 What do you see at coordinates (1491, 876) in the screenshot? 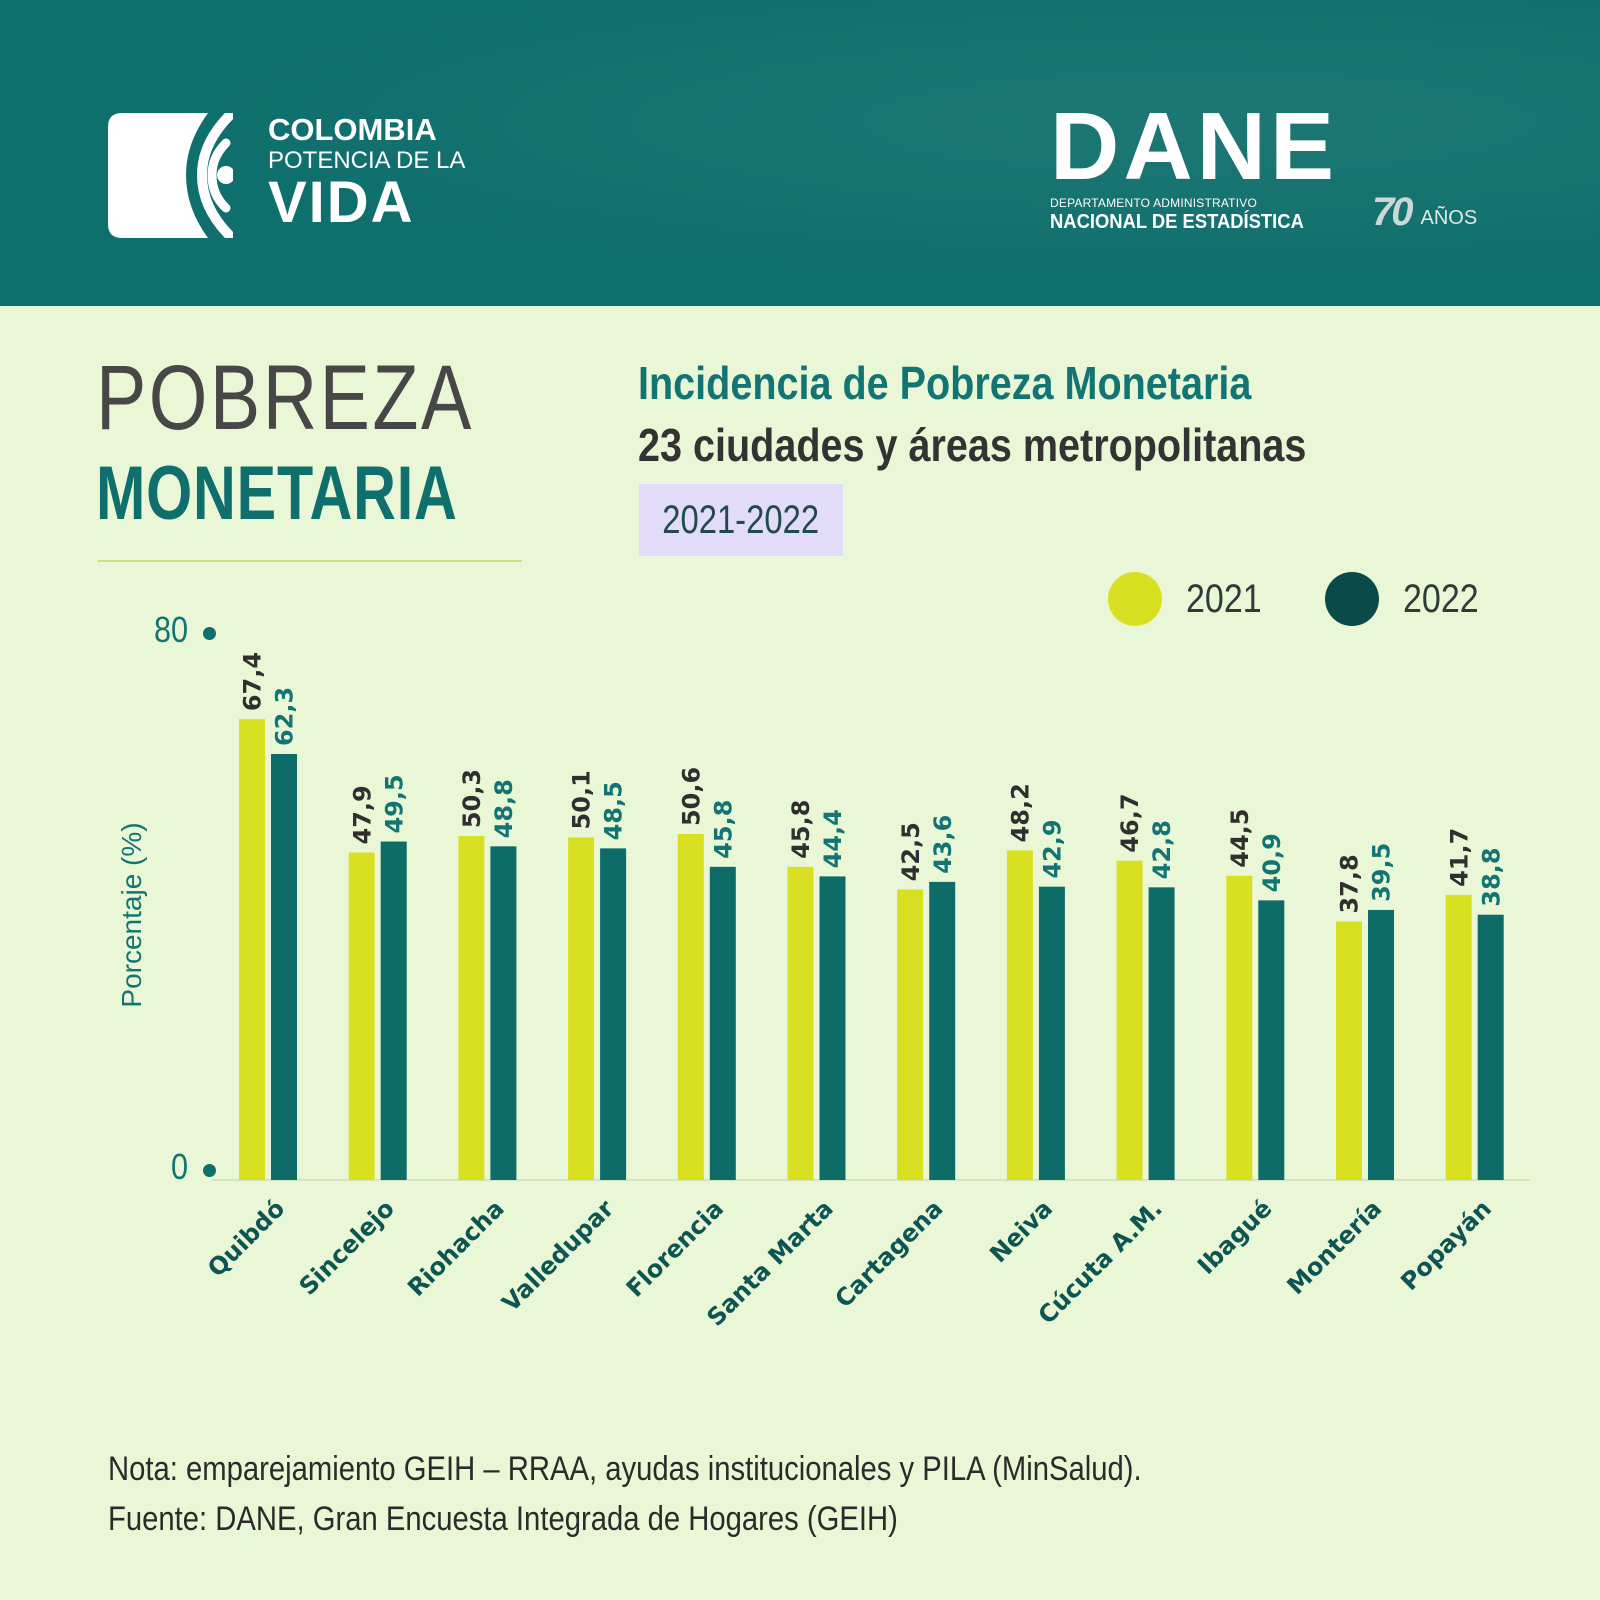
I see `data-label-2022-11: 38,8` at bounding box center [1491, 876].